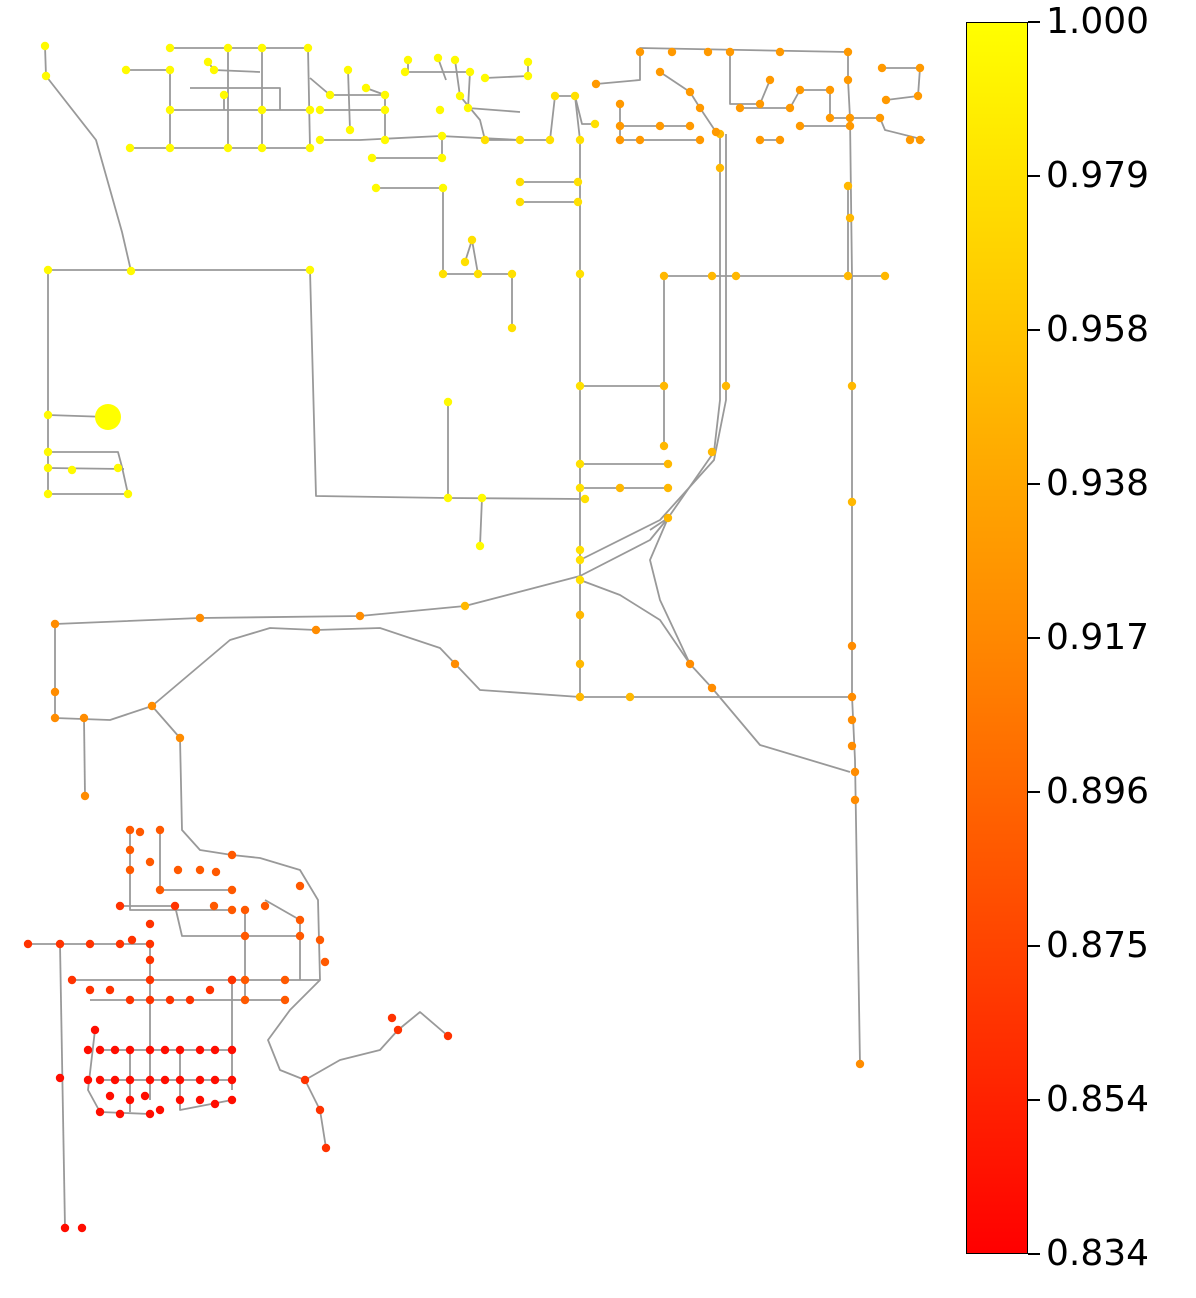  What do you see at coordinates (1098, 791) in the screenshot?
I see `colorbar-tick-label: 0.896` at bounding box center [1098, 791].